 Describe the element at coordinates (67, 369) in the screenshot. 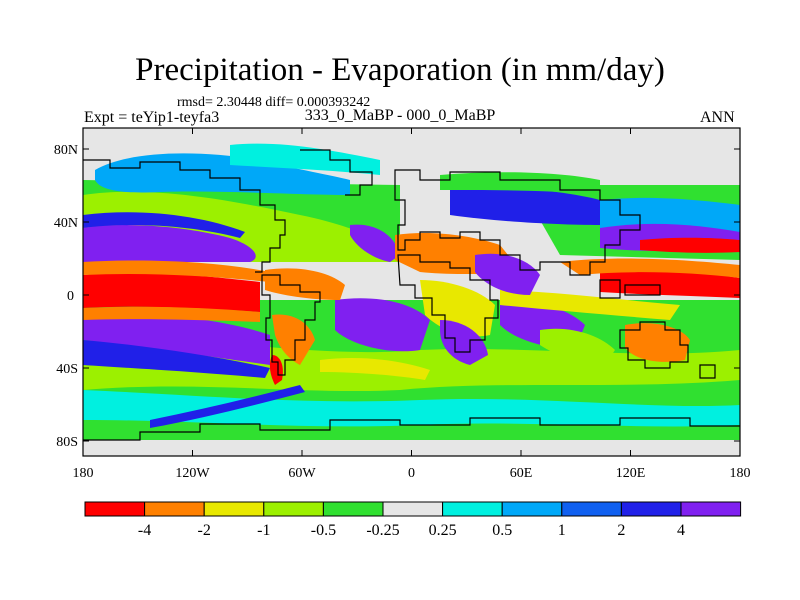

I see `lat-label: 40S` at that location.